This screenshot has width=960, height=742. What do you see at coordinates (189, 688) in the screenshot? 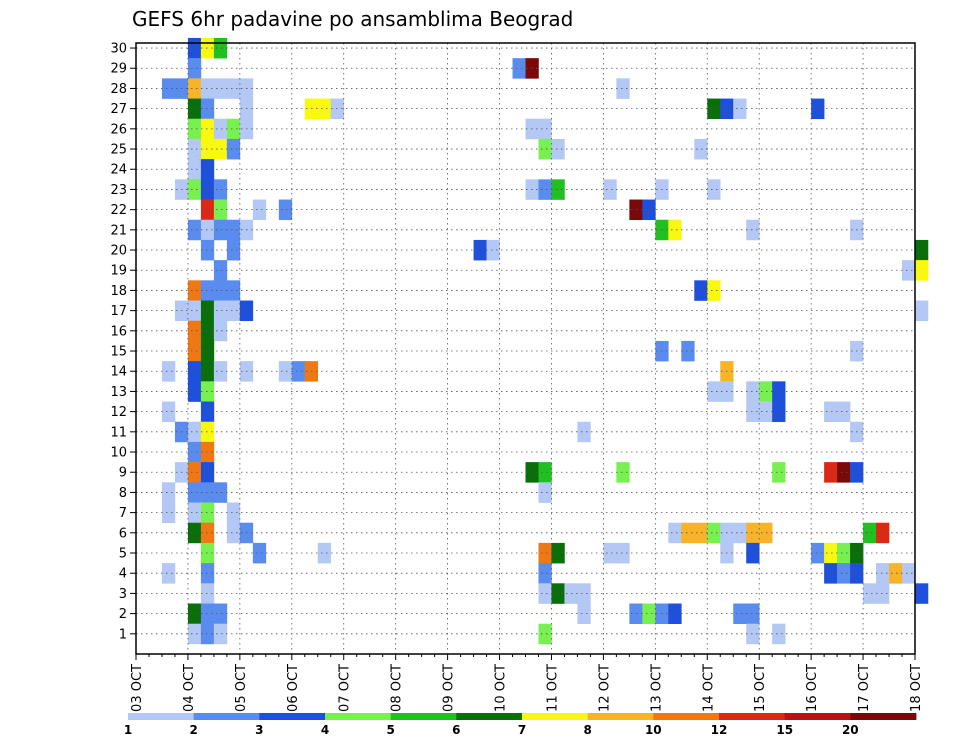
I see `x-tick-label: 04 OCT` at bounding box center [189, 688].